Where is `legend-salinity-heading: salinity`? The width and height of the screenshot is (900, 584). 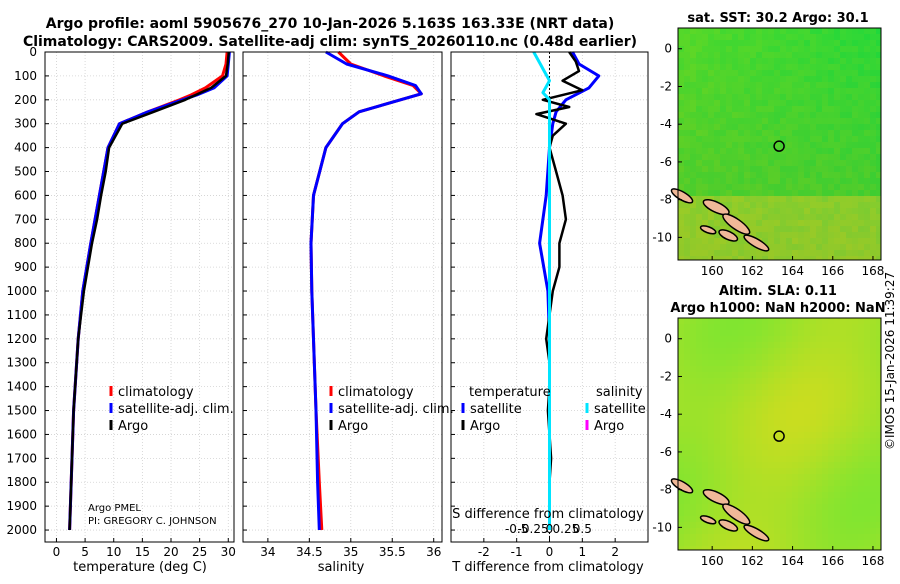
legend-salinity-heading: salinity is located at coordinates (619, 392).